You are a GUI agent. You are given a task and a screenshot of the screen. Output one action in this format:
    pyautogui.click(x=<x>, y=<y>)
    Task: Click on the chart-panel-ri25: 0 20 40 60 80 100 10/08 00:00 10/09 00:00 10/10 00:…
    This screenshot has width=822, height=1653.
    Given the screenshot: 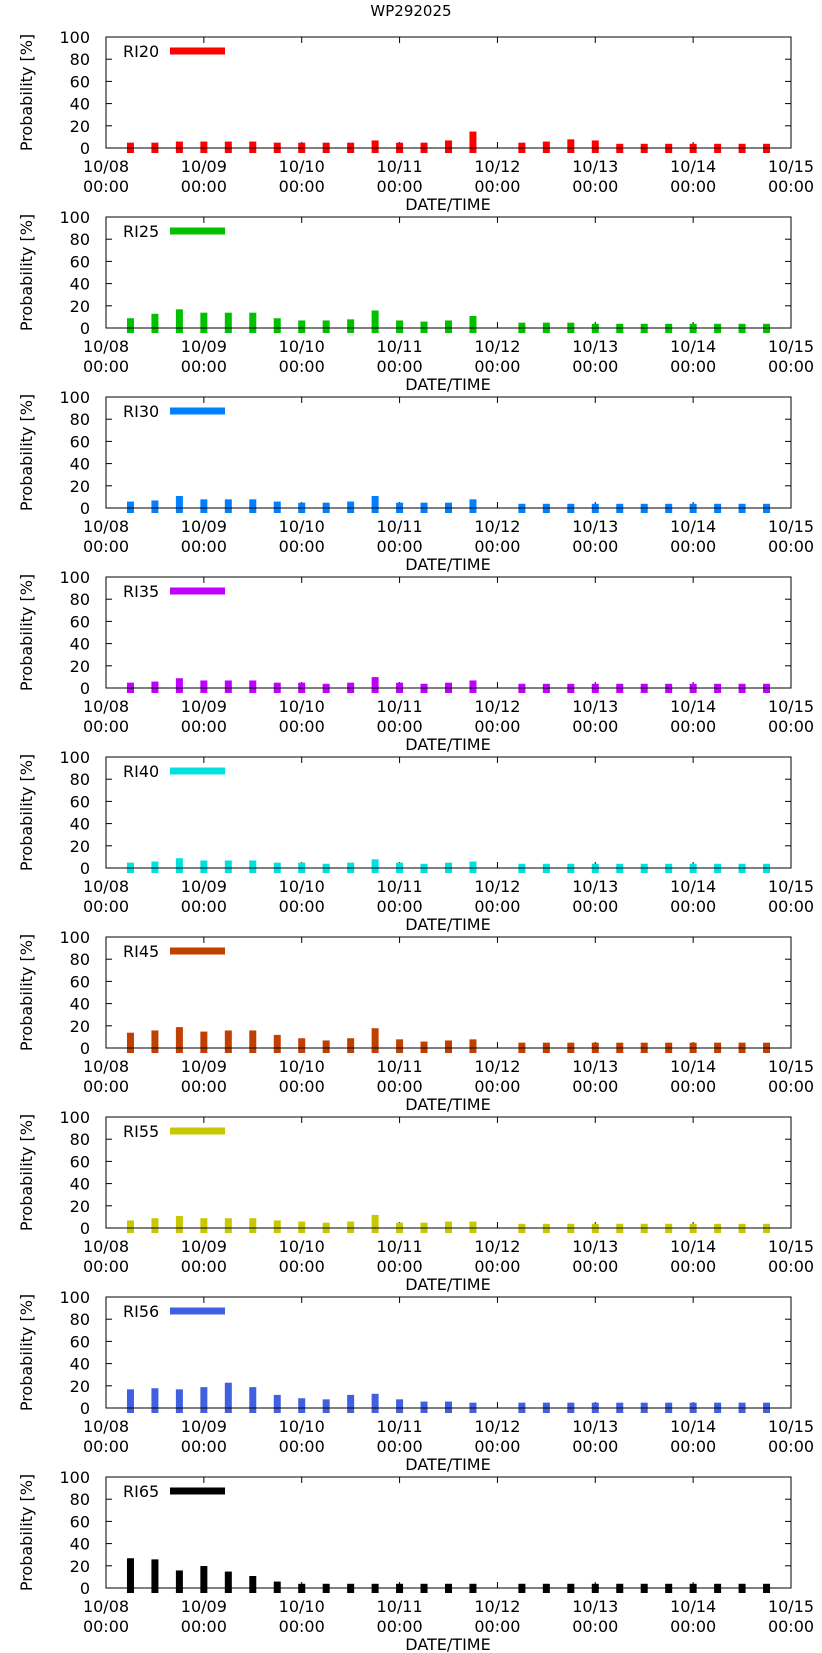 What is the action you would take?
    pyautogui.click(x=415, y=301)
    